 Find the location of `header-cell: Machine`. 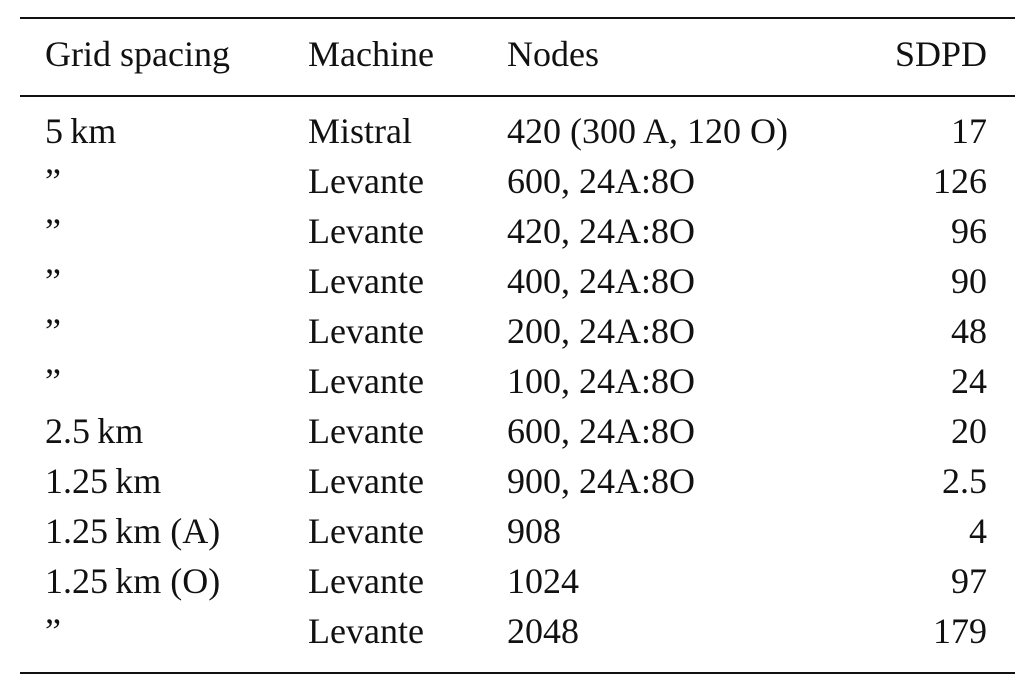

header-cell: Machine is located at coordinates (371, 54).